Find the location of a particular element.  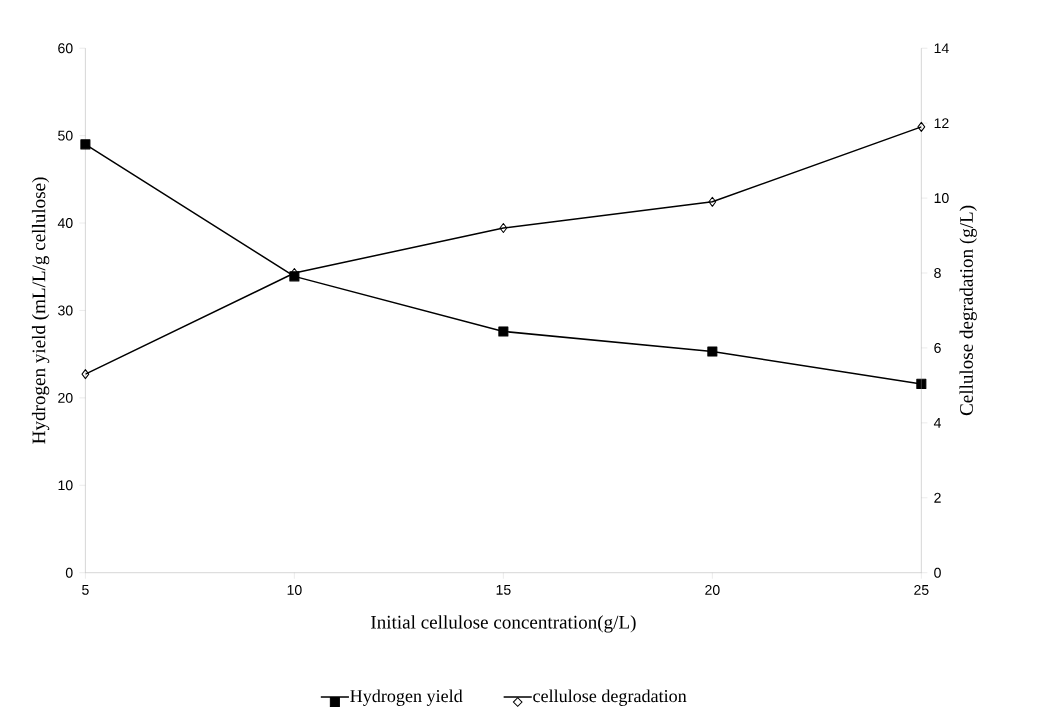

y2-tick-label: 14 is located at coordinates (941, 48).